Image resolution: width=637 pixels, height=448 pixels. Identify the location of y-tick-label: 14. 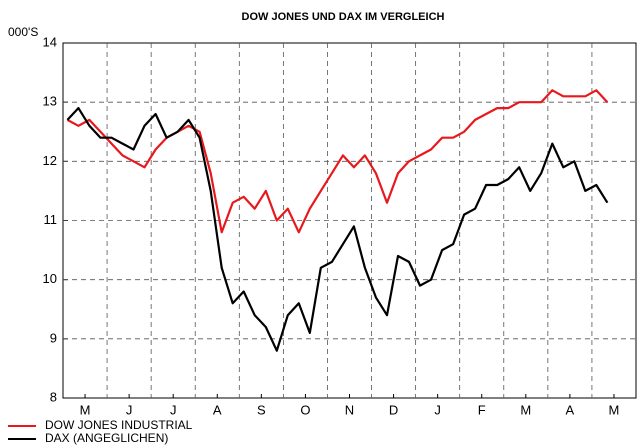
(50, 41).